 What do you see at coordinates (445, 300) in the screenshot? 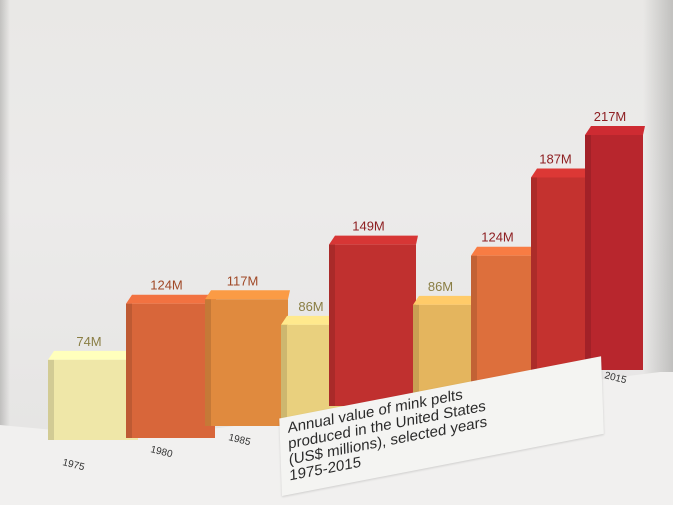
I see `bar-top-2000` at bounding box center [445, 300].